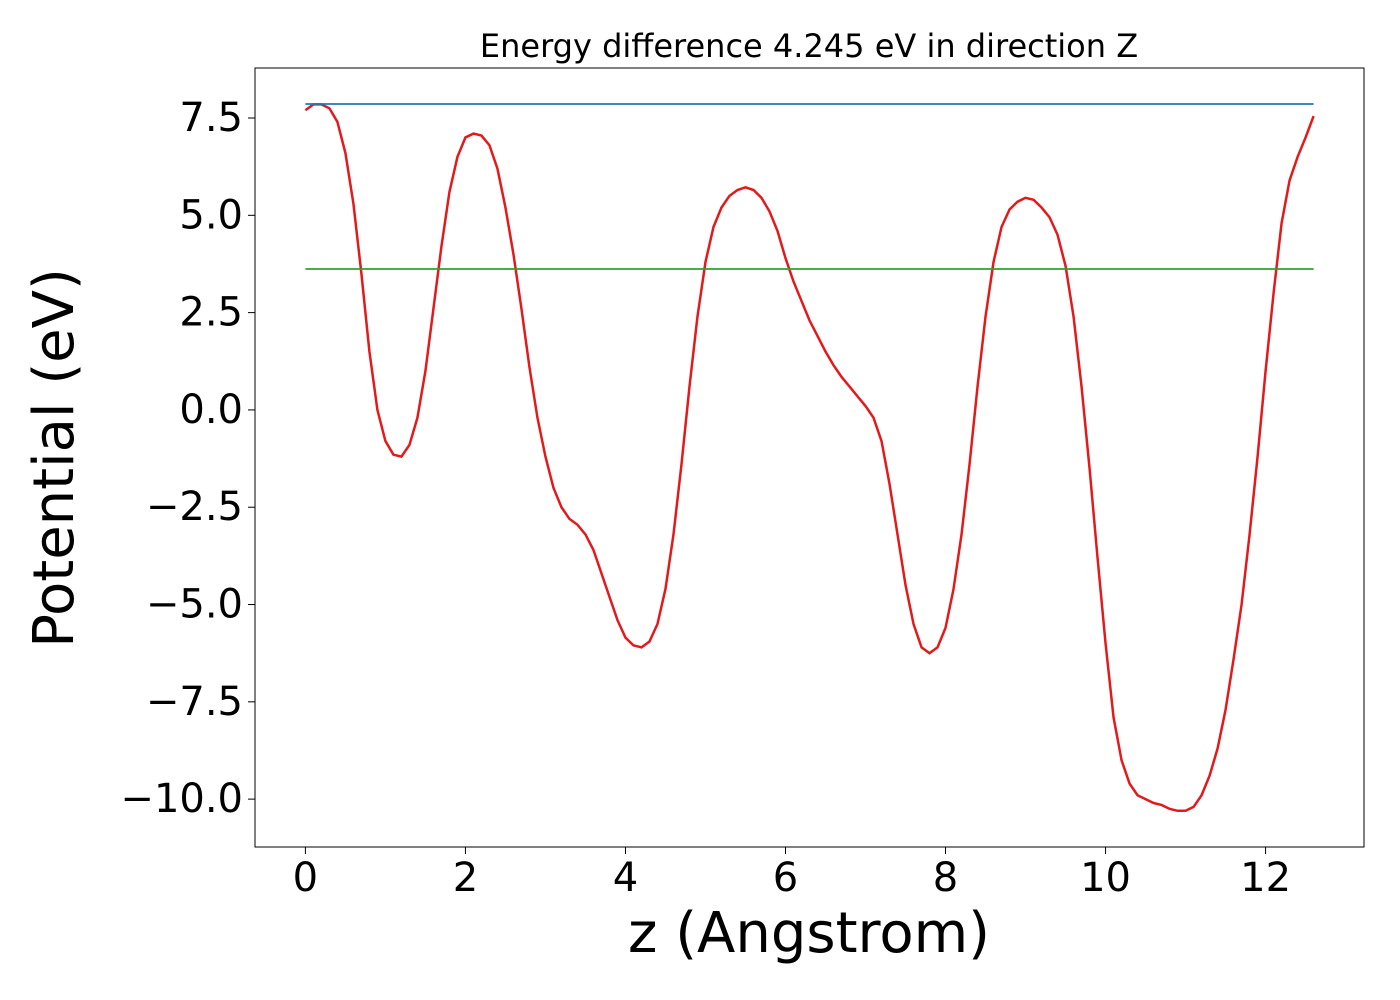  Describe the element at coordinates (465, 878) in the screenshot. I see `x-tick-label: 2` at that location.